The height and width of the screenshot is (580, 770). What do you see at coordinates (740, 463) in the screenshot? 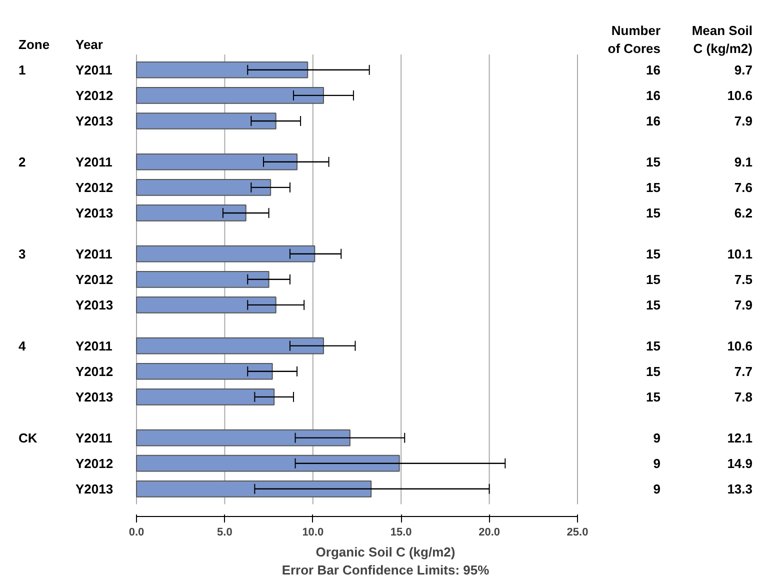
I see `data-label: 14.9` at bounding box center [740, 463].